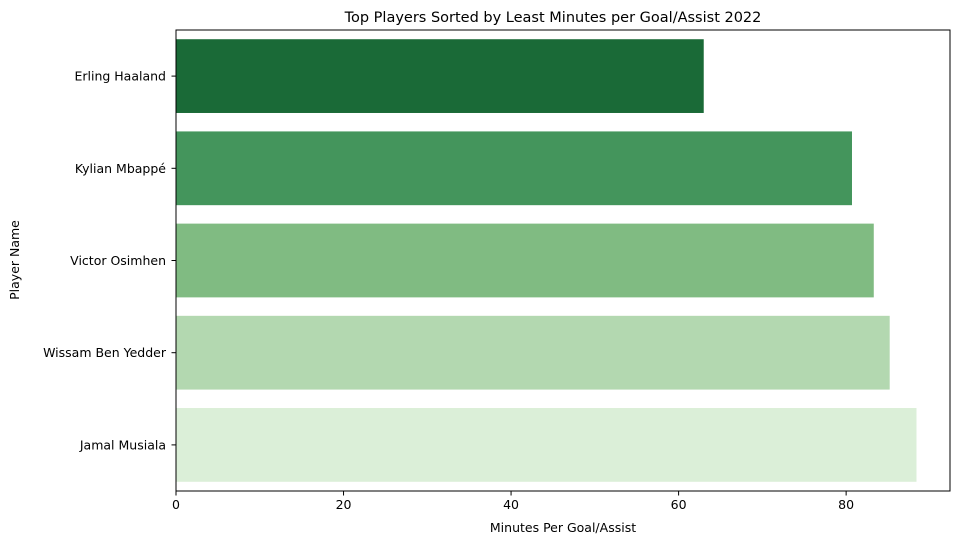 This screenshot has width=960, height=545. I want to click on y-tick-label-2: Victor Osimhen, so click(118, 260).